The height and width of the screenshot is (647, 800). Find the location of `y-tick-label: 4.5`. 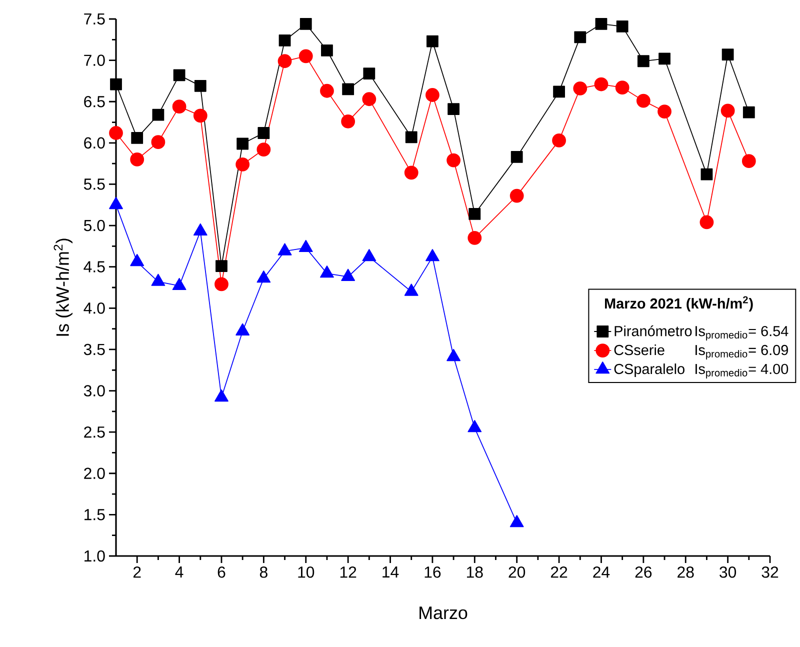

y-tick-label: 4.5 is located at coordinates (94, 266).